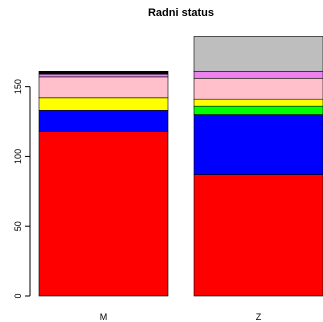  Describe the element at coordinates (181, 13) in the screenshot. I see `chart-title: Radni status` at that location.